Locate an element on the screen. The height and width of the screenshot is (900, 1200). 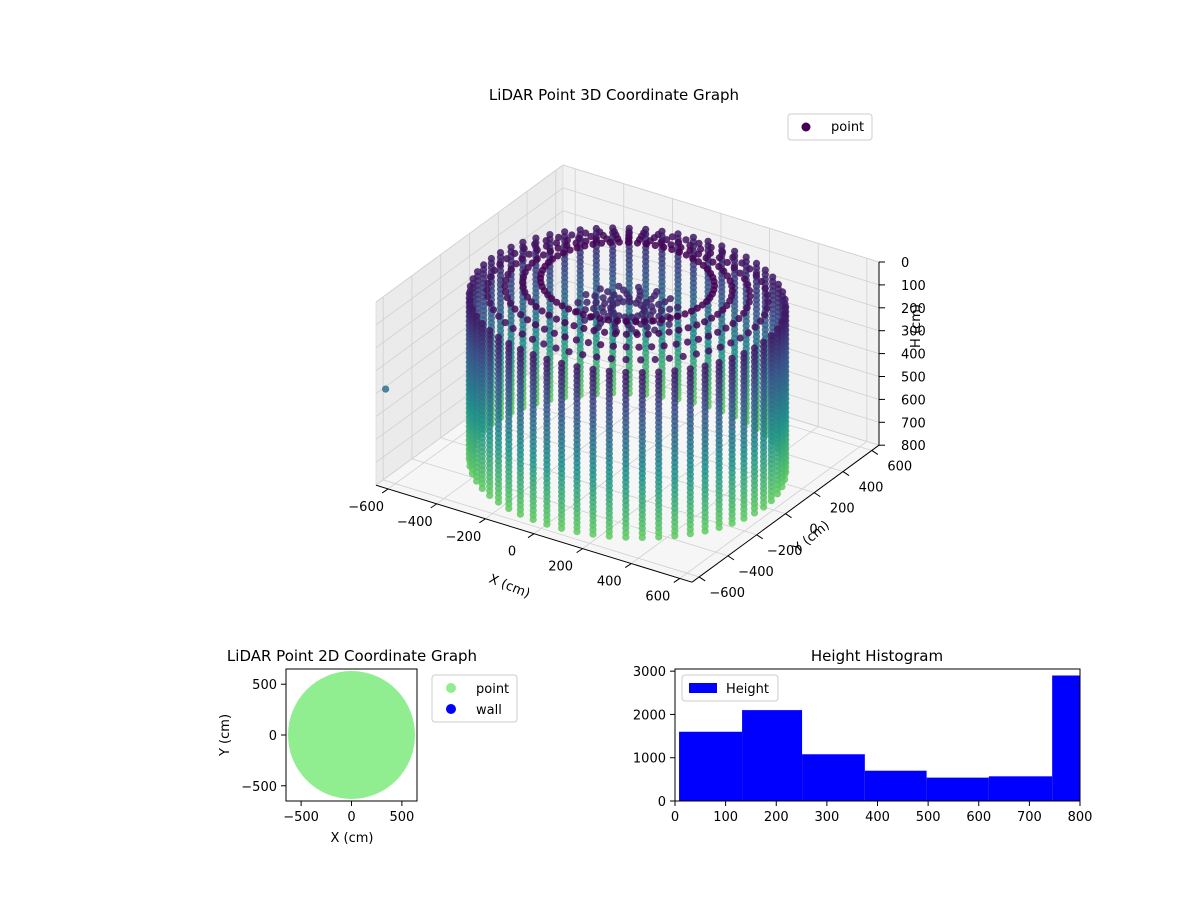
chart-3d-points is located at coordinates (586, 383).